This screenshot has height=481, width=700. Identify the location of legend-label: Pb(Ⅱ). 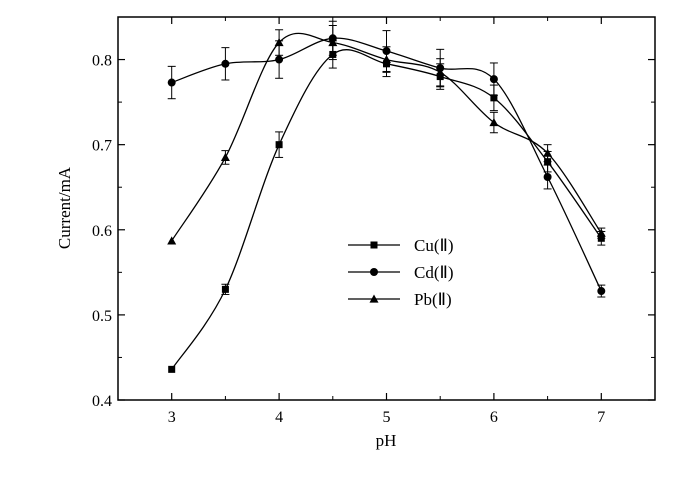
(433, 299).